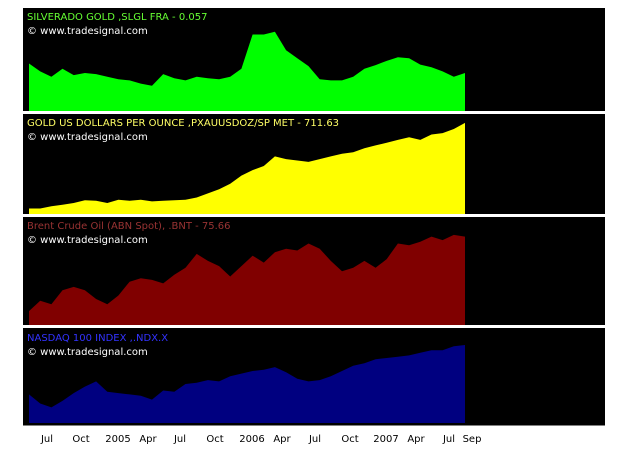  What do you see at coordinates (247, 384) in the screenshot?
I see `area-series-nasdaq` at bounding box center [247, 384].